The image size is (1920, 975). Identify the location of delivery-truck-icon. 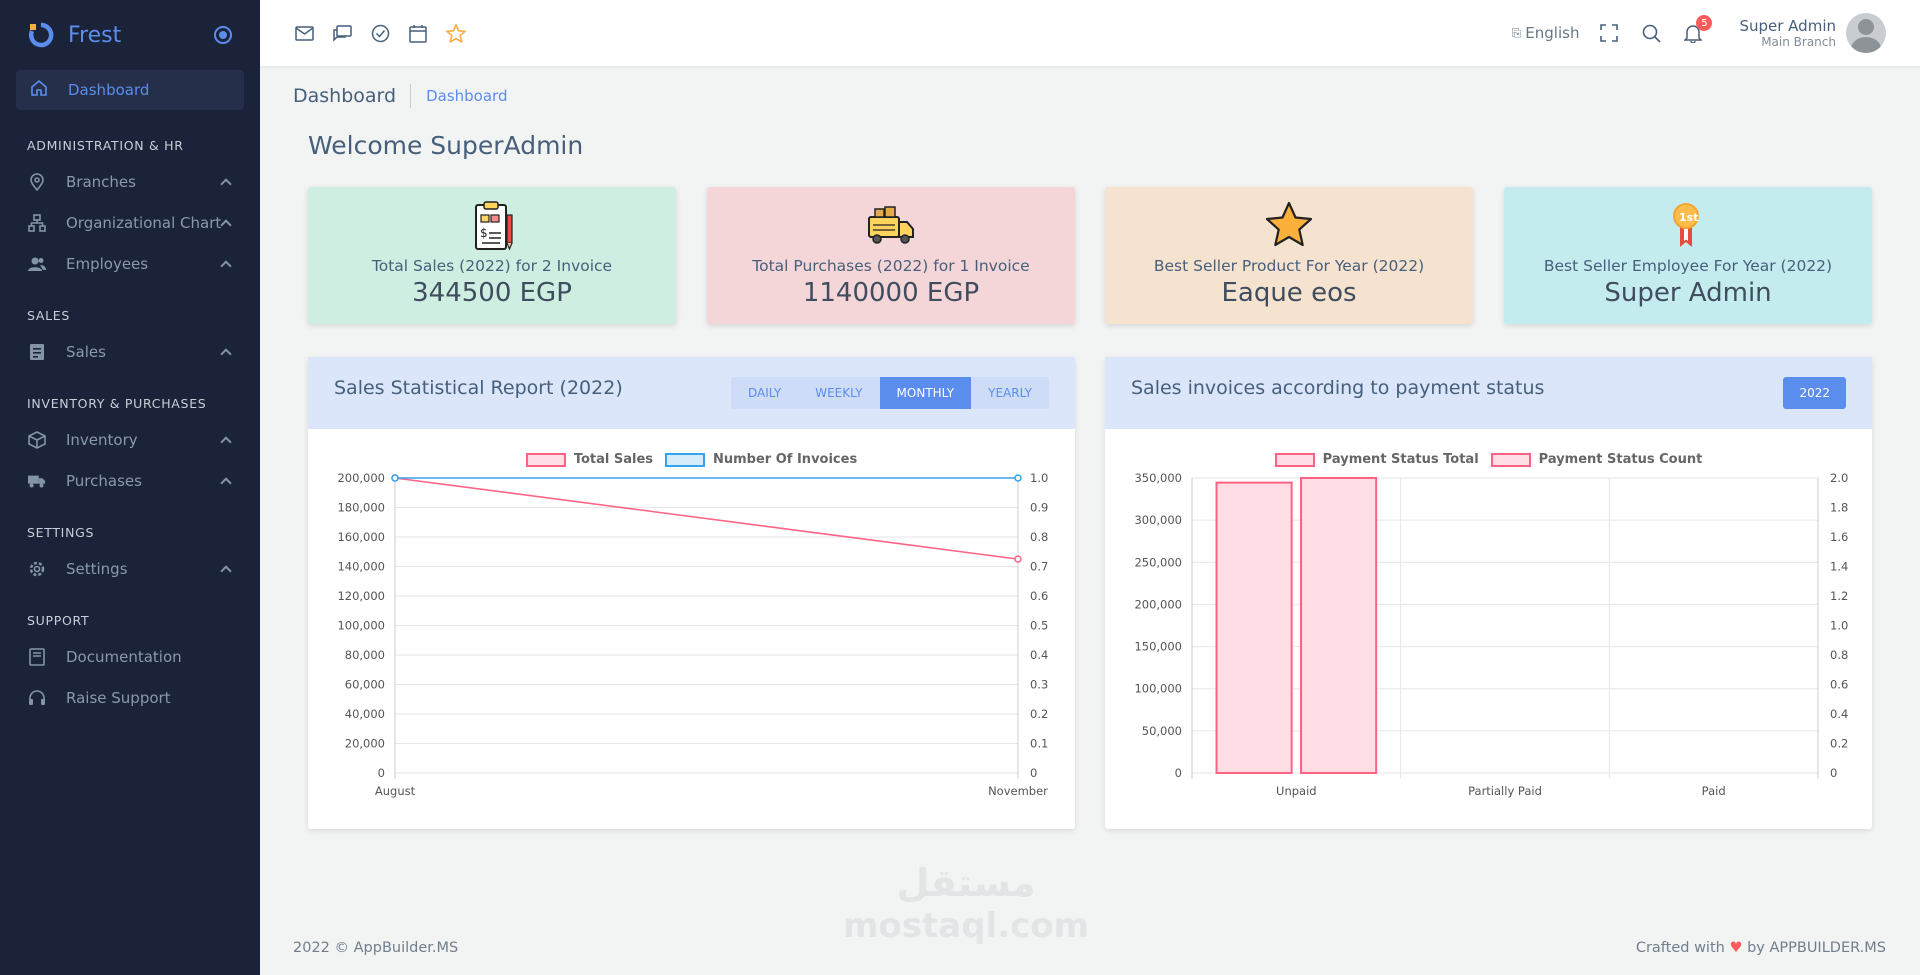
(891, 226).